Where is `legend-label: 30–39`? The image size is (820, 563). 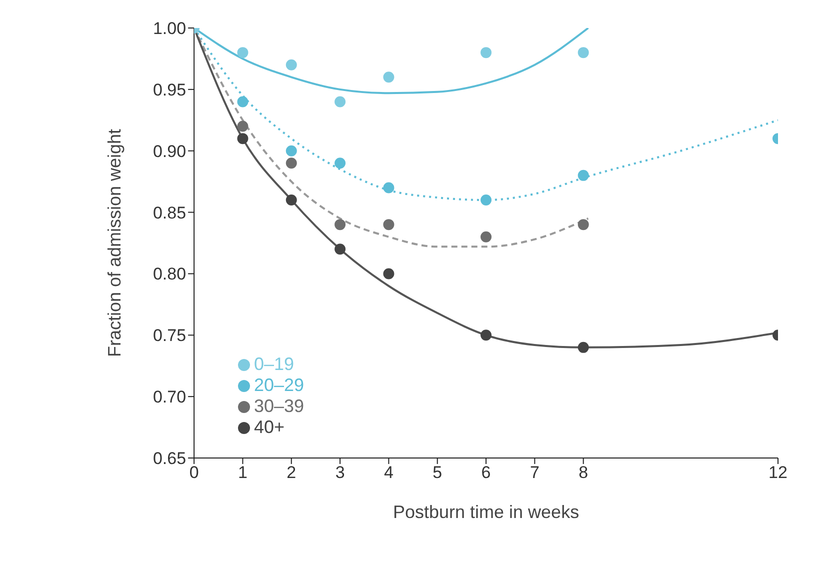
legend-label: 30–39 is located at coordinates (279, 406).